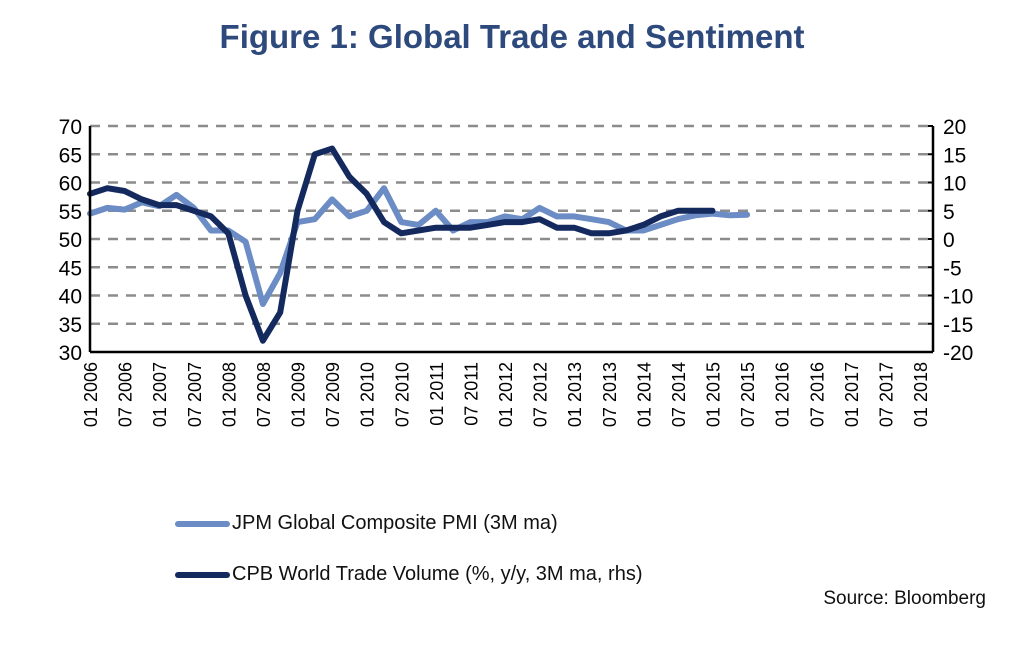 This screenshot has height=657, width=1024. I want to click on y-axis-left-labels: 70 65 60 55 50 45 40 35 30, so click(70, 240).